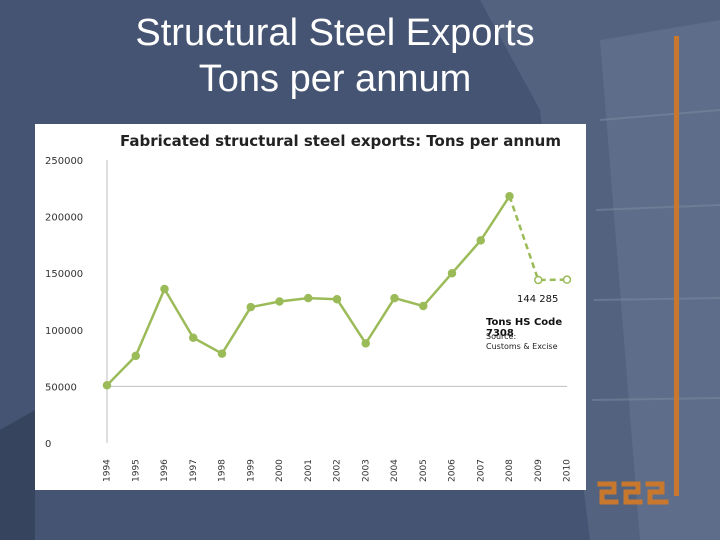 This screenshot has width=720, height=540. I want to click on x-tick-label: 1997, so click(194, 470).